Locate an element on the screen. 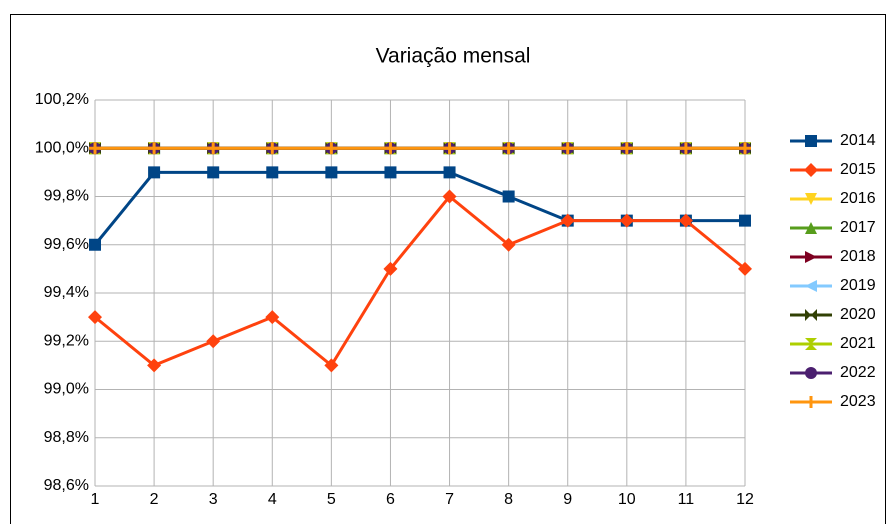 Image resolution: width=887 pixels, height=524 pixels. y-tick-label: 99,6% is located at coordinates (66, 244).